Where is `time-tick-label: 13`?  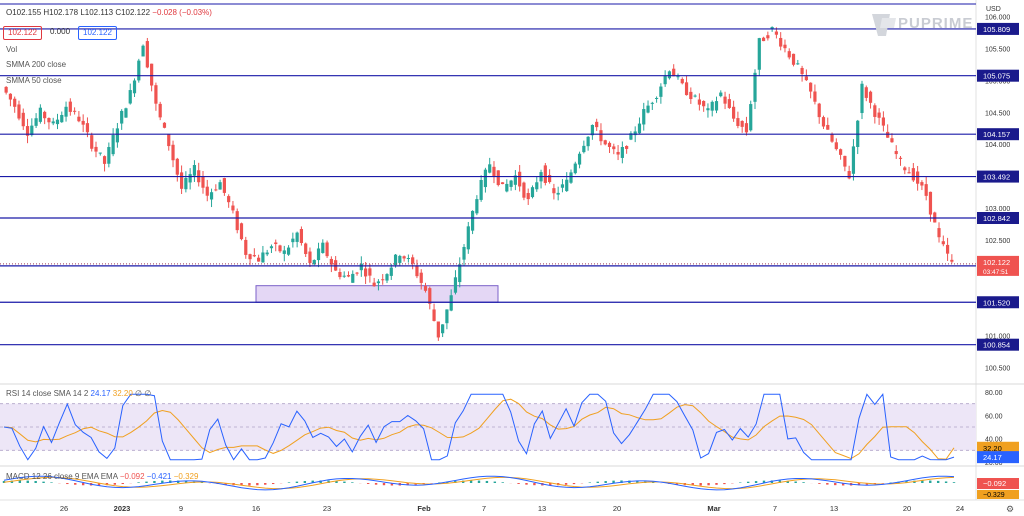
time-tick-label: 13 is located at coordinates (834, 508).